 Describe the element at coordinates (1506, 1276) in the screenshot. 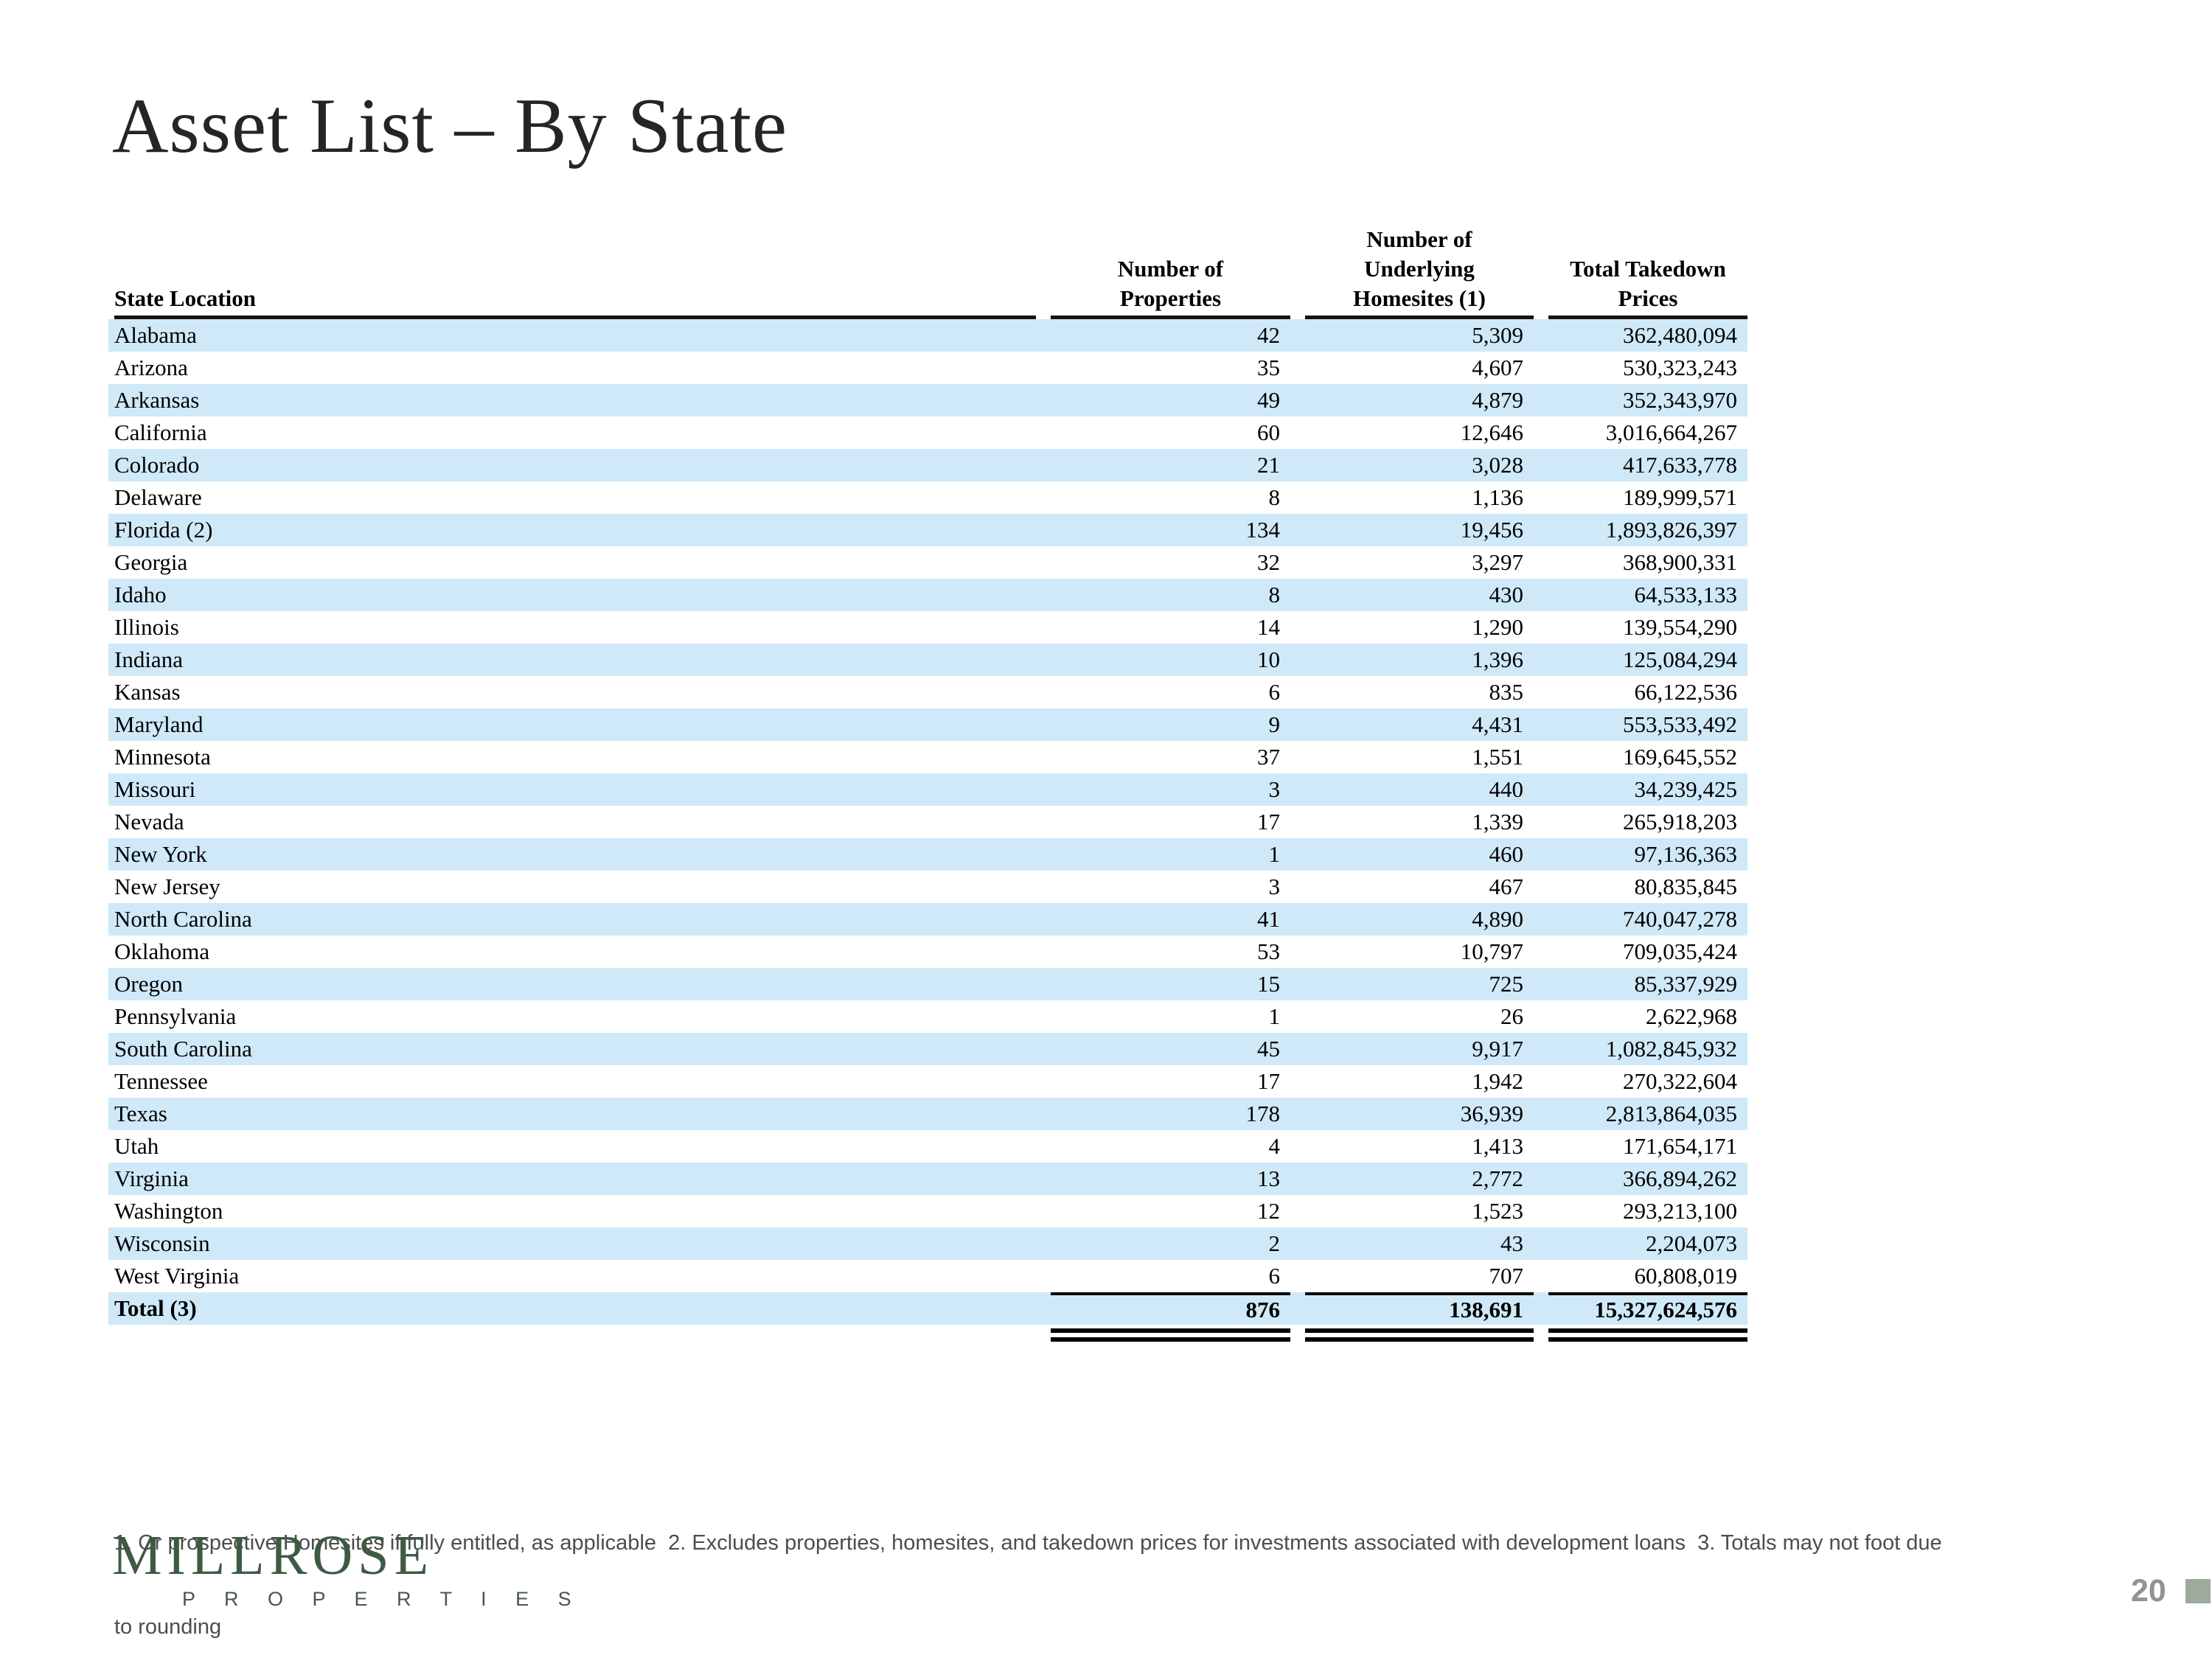

I see `homesites-cell: 707` at that location.